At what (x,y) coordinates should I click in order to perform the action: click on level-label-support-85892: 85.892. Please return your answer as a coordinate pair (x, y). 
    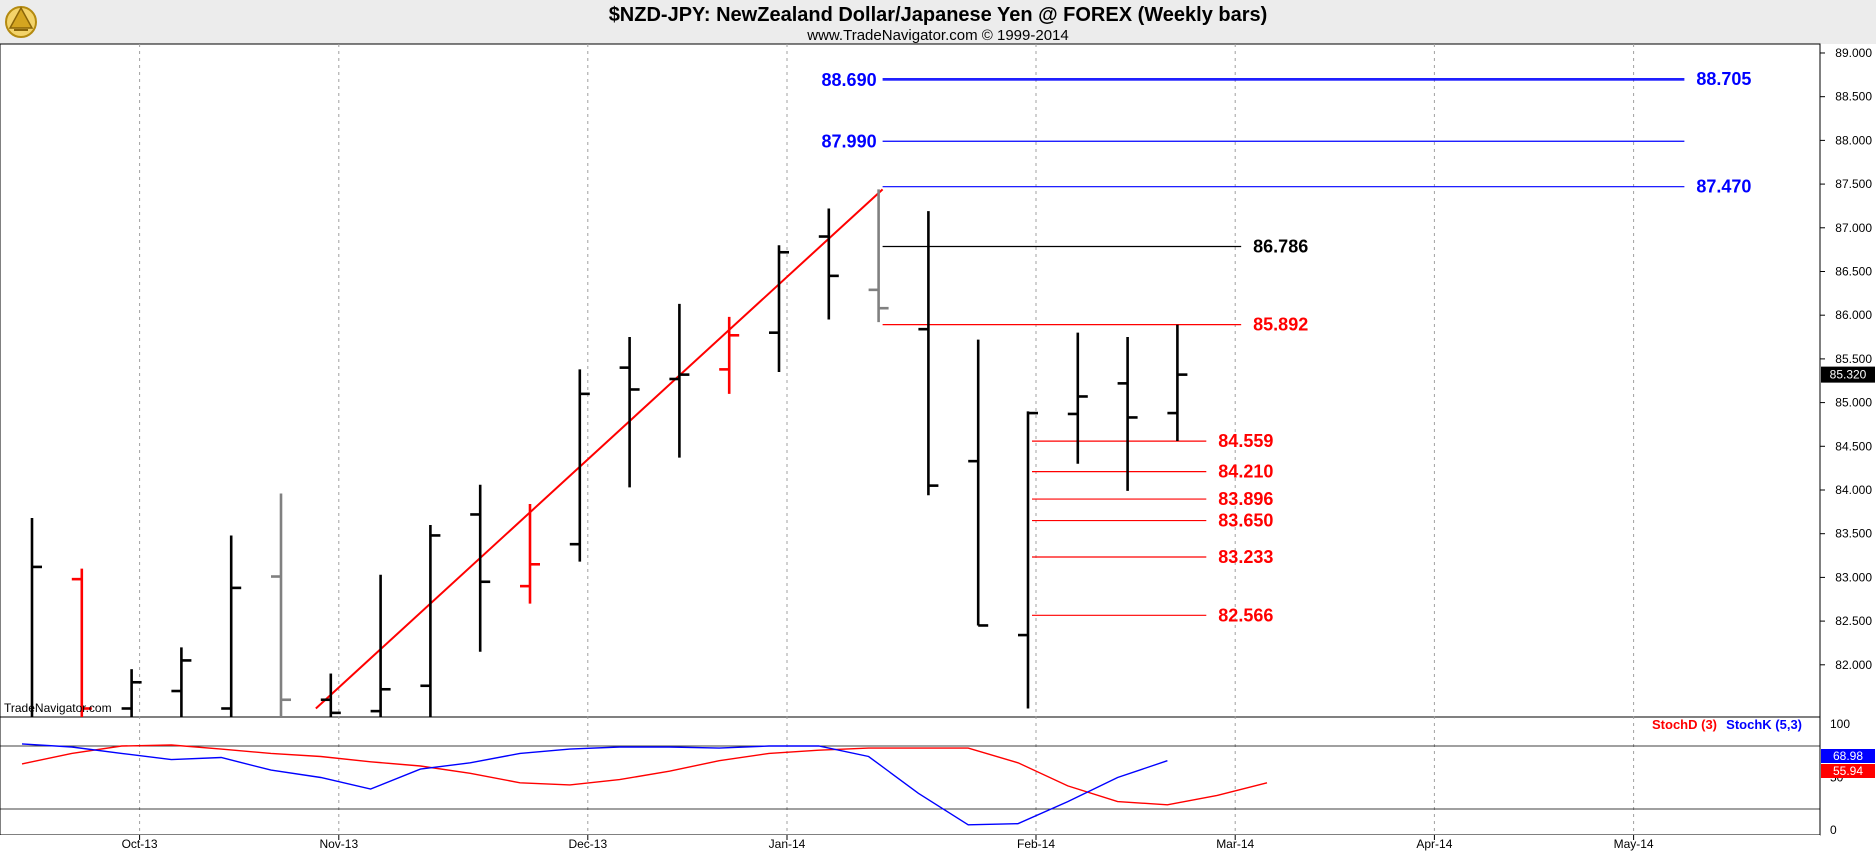
    Looking at the image, I should click on (1280, 325).